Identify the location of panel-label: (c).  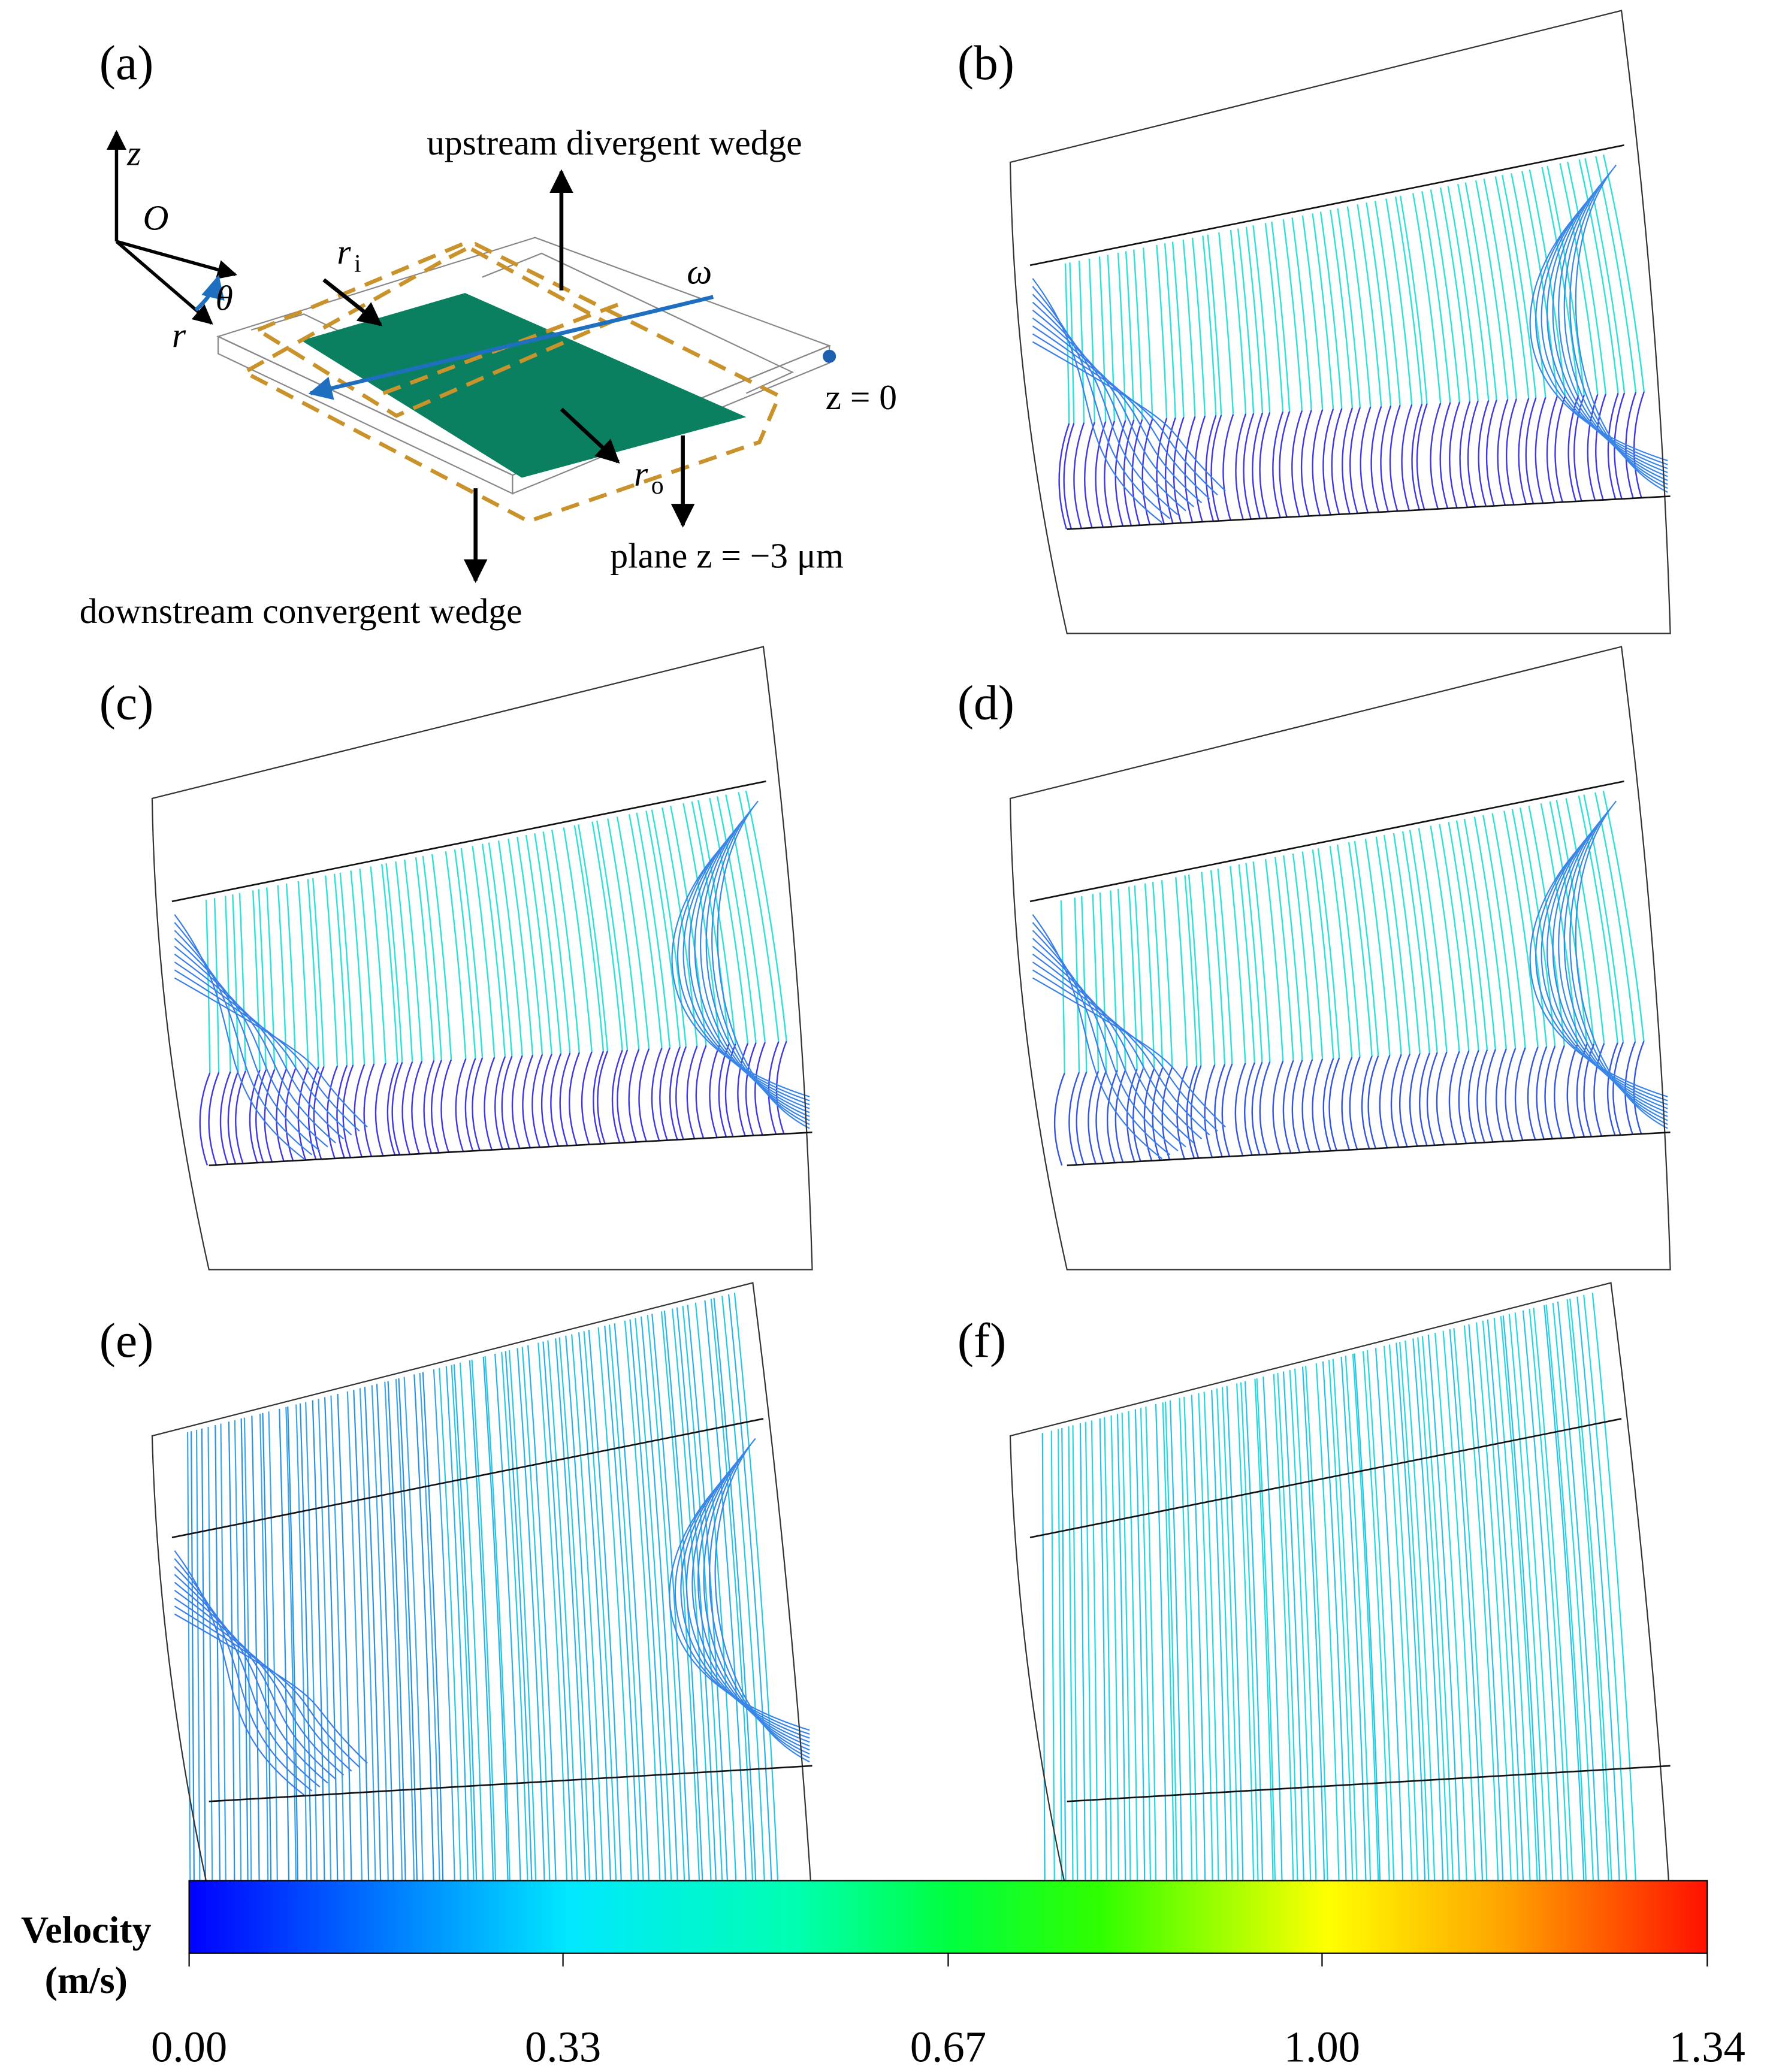
(126, 703).